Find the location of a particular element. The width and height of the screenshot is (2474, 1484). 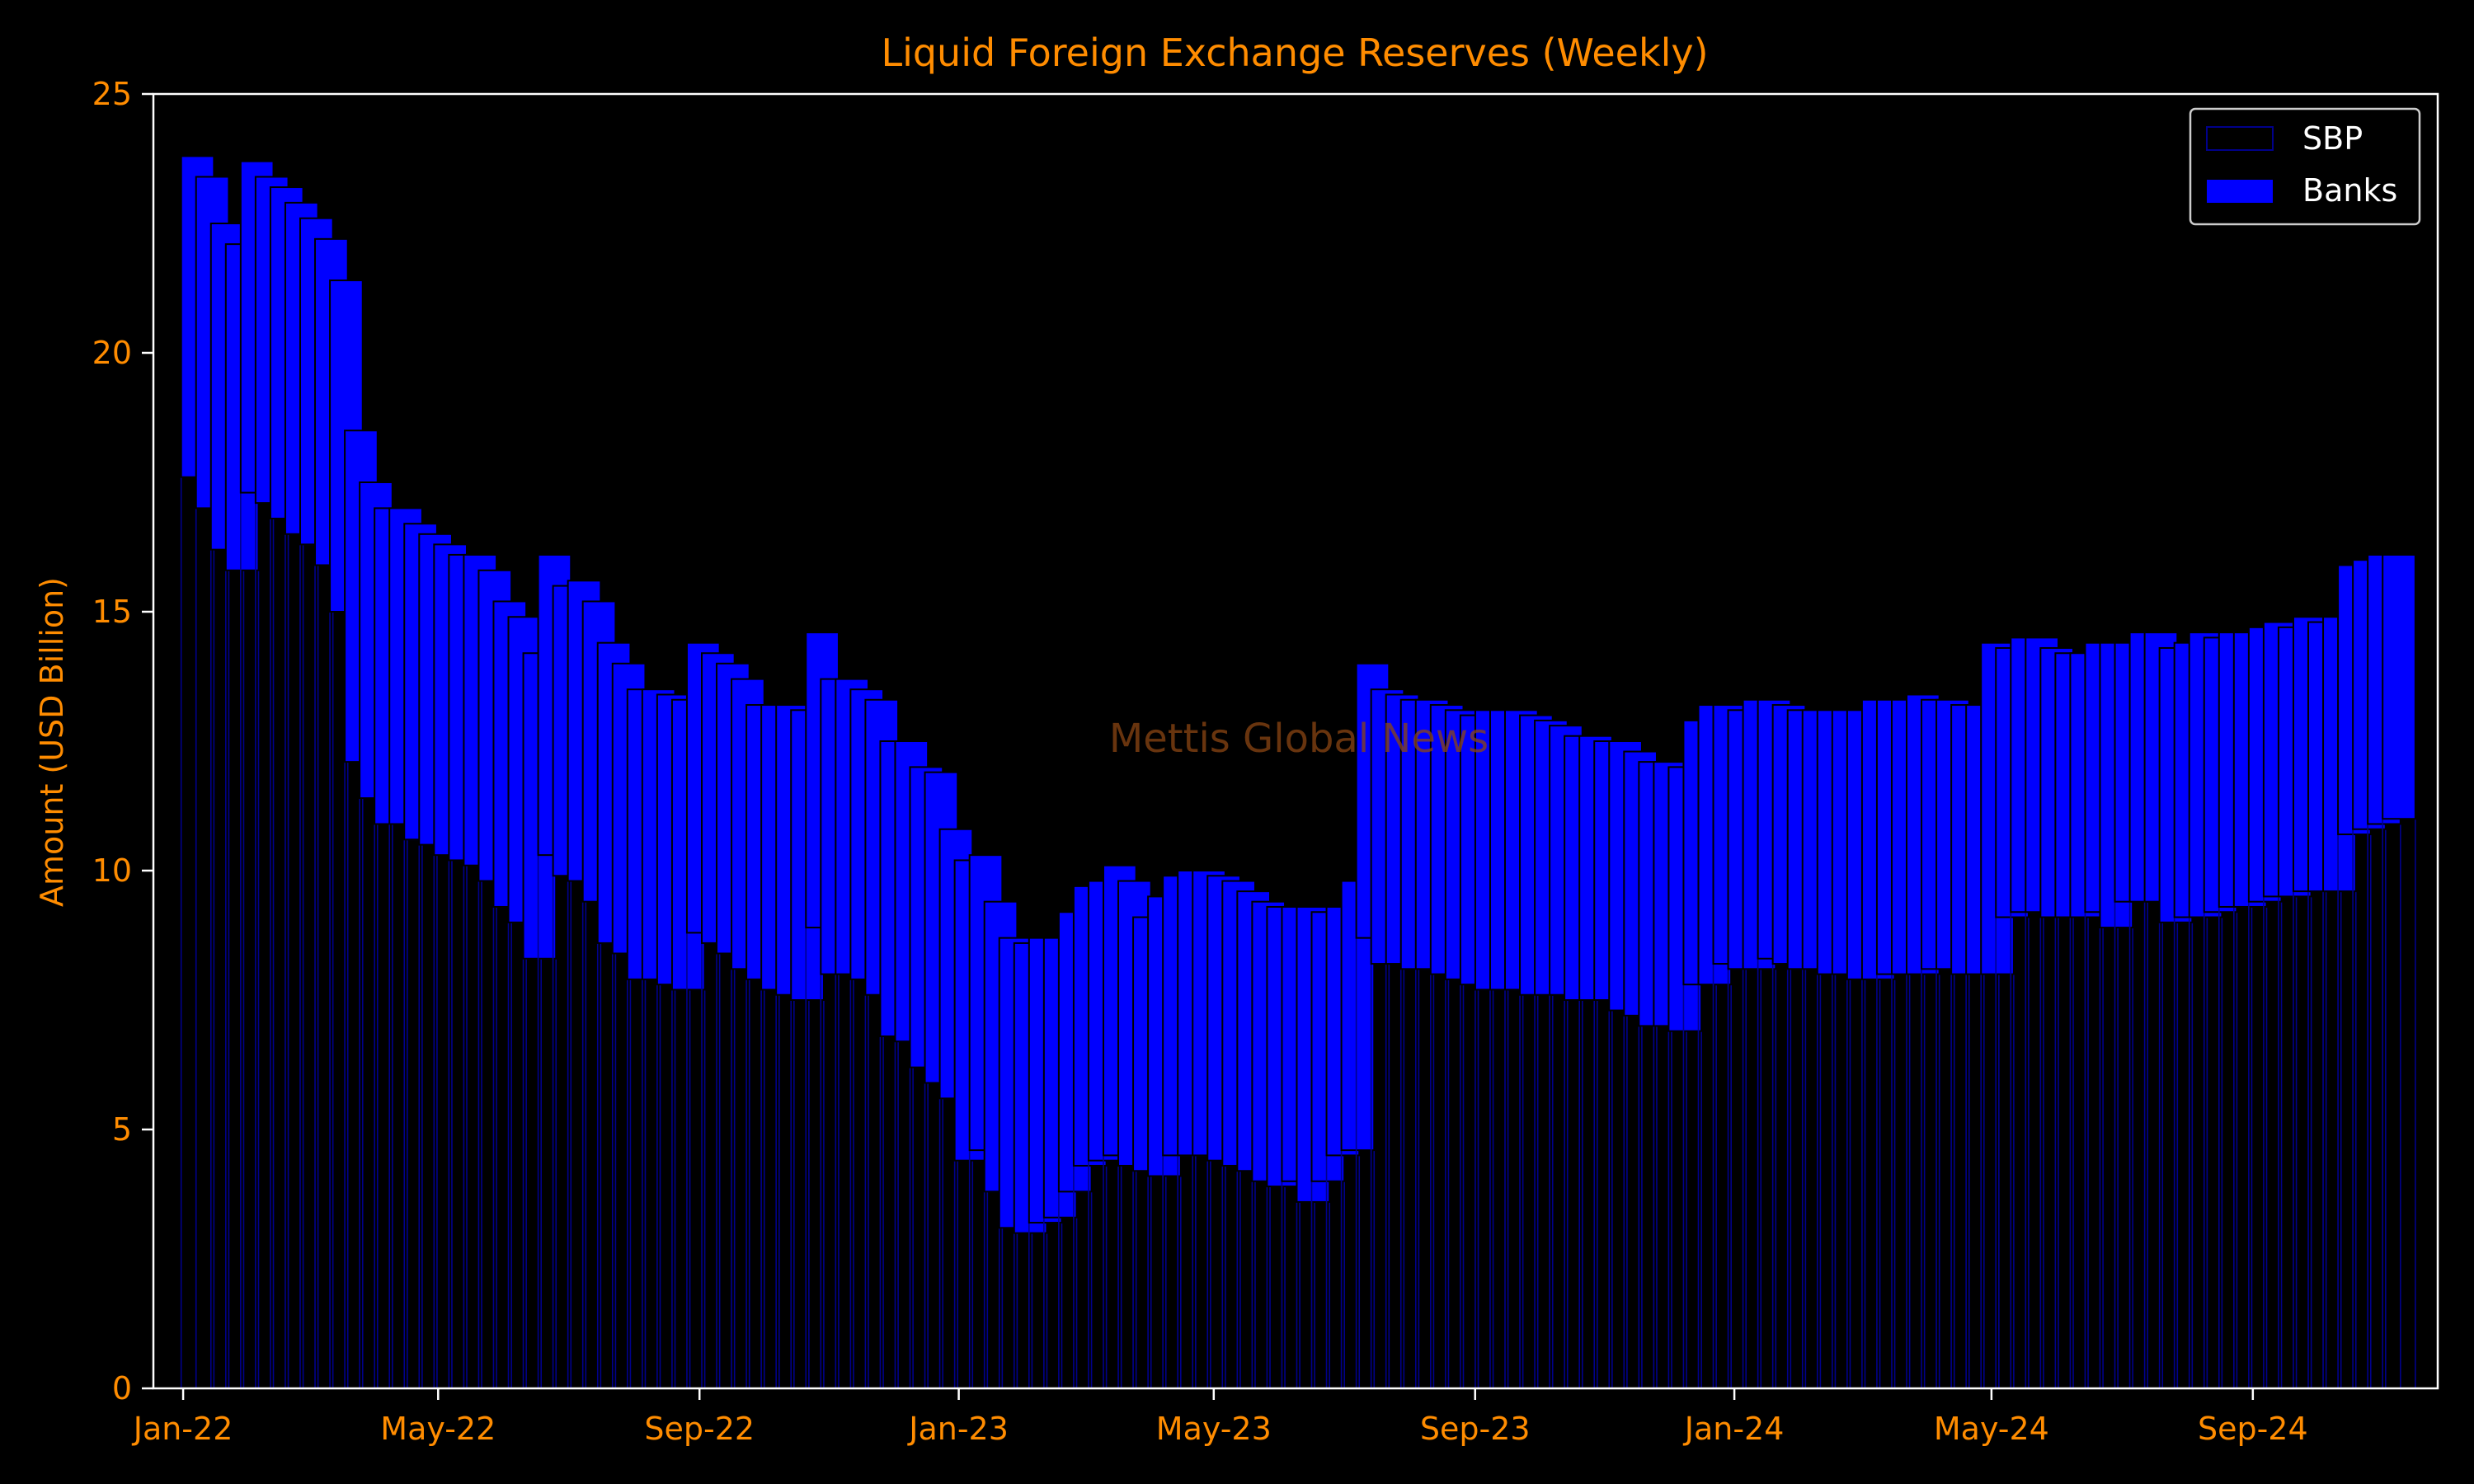

x-tick-label: Sep-24 is located at coordinates (2253, 1429).